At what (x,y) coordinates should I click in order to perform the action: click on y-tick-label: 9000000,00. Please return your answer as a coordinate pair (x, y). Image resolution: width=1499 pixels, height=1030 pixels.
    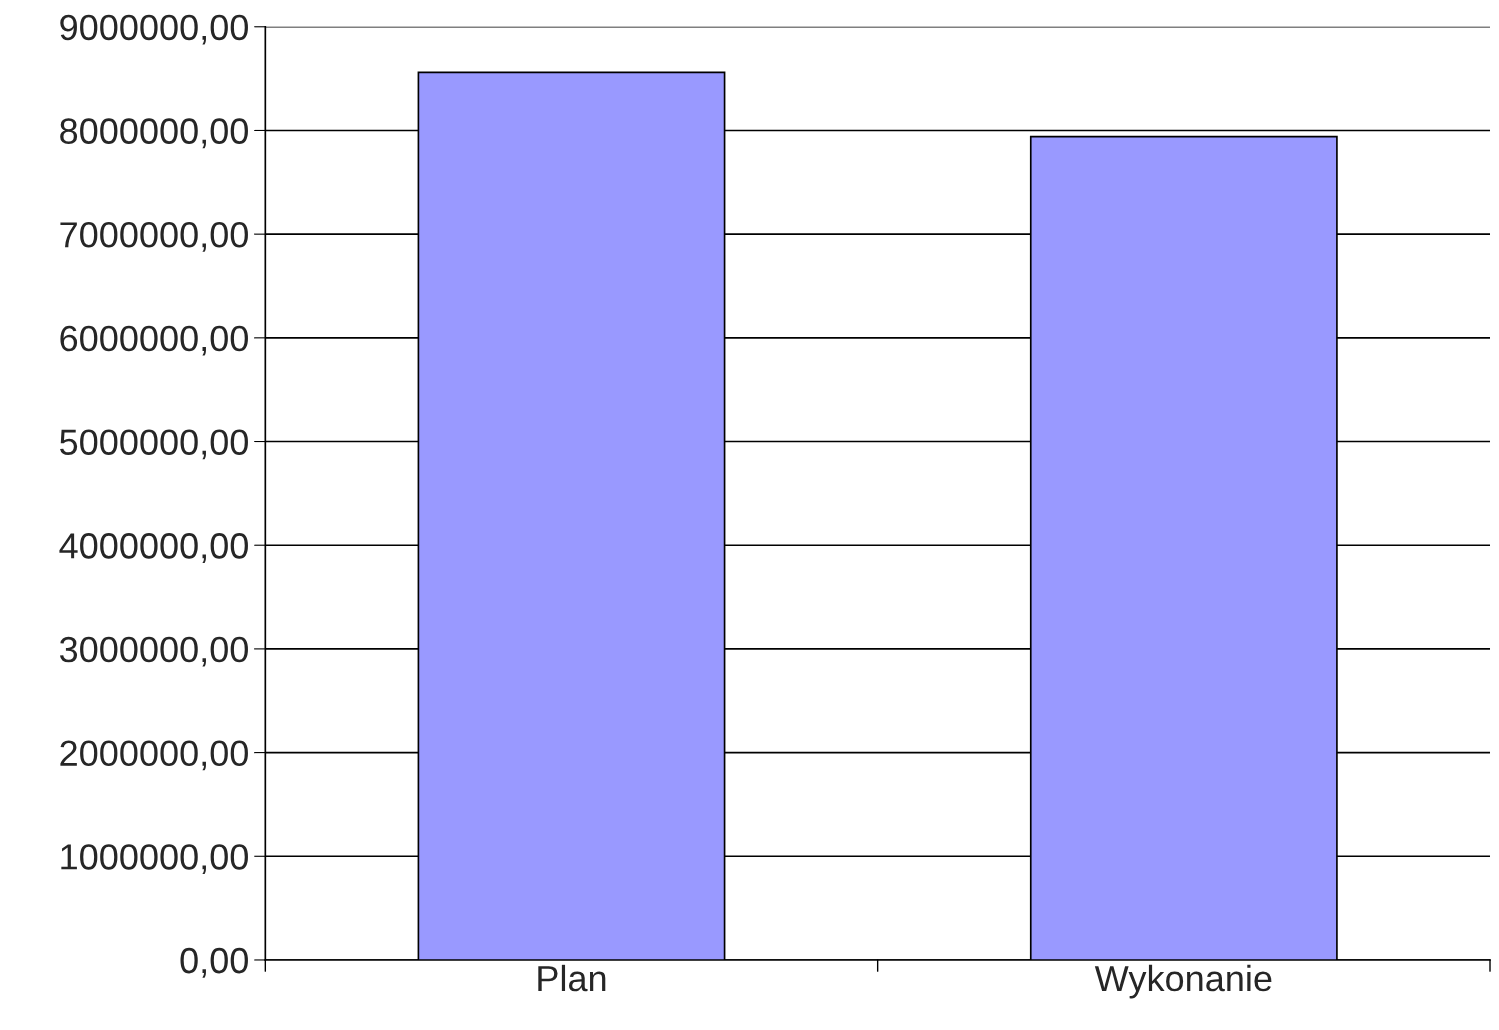
    Looking at the image, I should click on (154, 29).